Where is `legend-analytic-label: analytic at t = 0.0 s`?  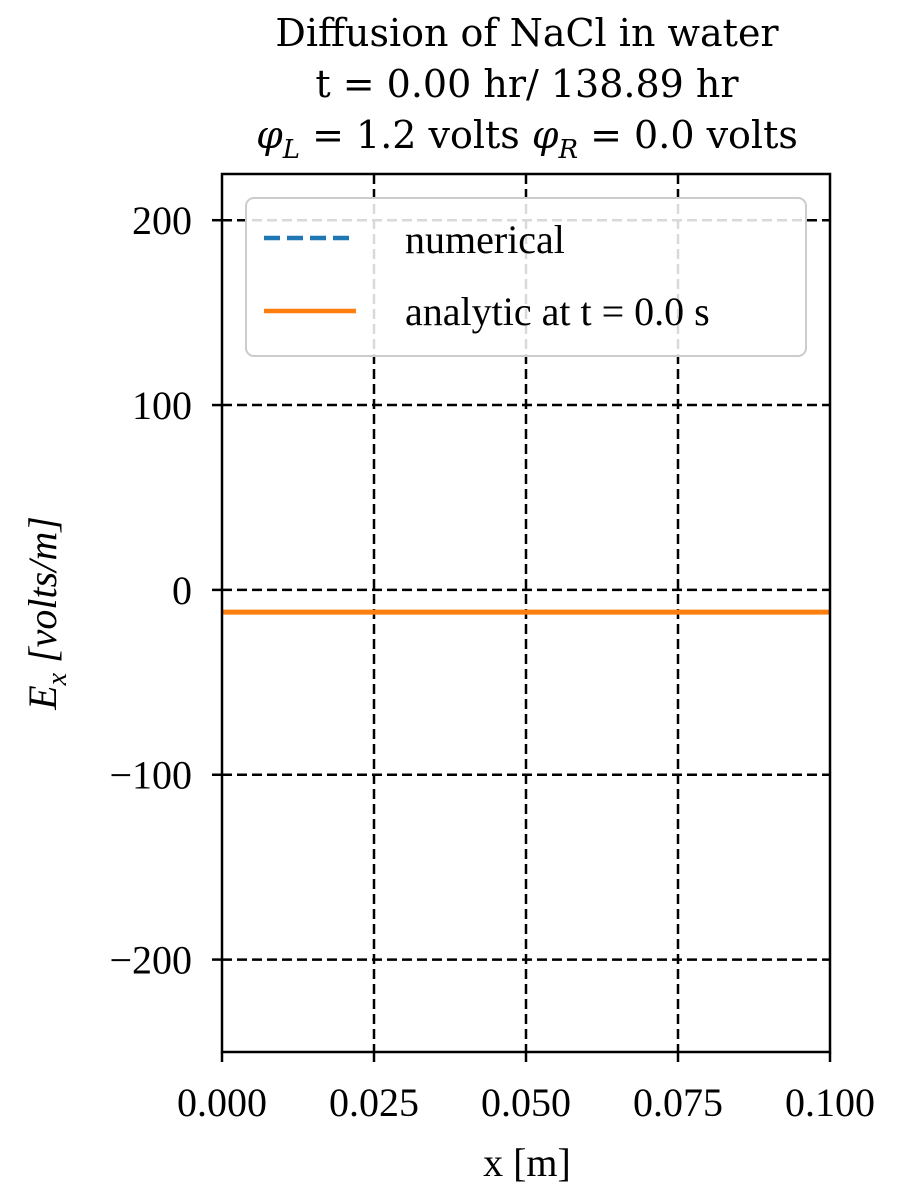 legend-analytic-label: analytic at t = 0.0 s is located at coordinates (557, 311).